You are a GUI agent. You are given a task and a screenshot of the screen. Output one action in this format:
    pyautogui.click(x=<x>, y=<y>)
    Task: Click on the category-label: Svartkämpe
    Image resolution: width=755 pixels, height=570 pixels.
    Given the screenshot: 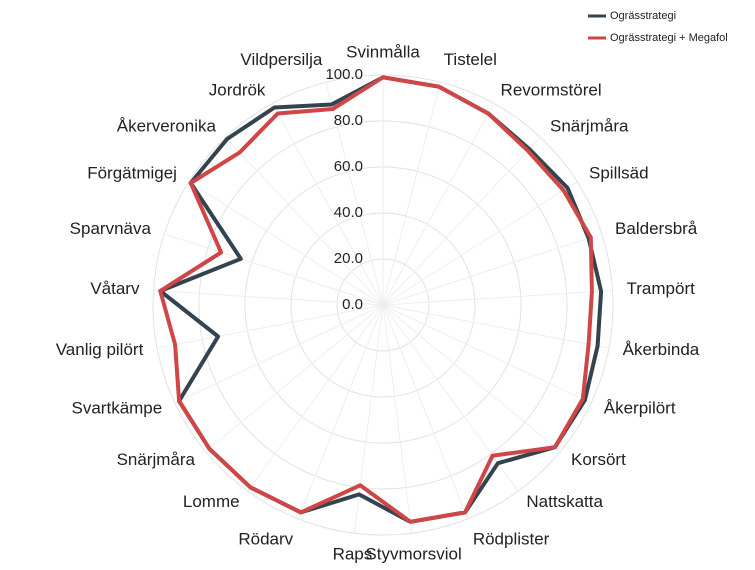 What is the action you would take?
    pyautogui.click(x=117, y=407)
    